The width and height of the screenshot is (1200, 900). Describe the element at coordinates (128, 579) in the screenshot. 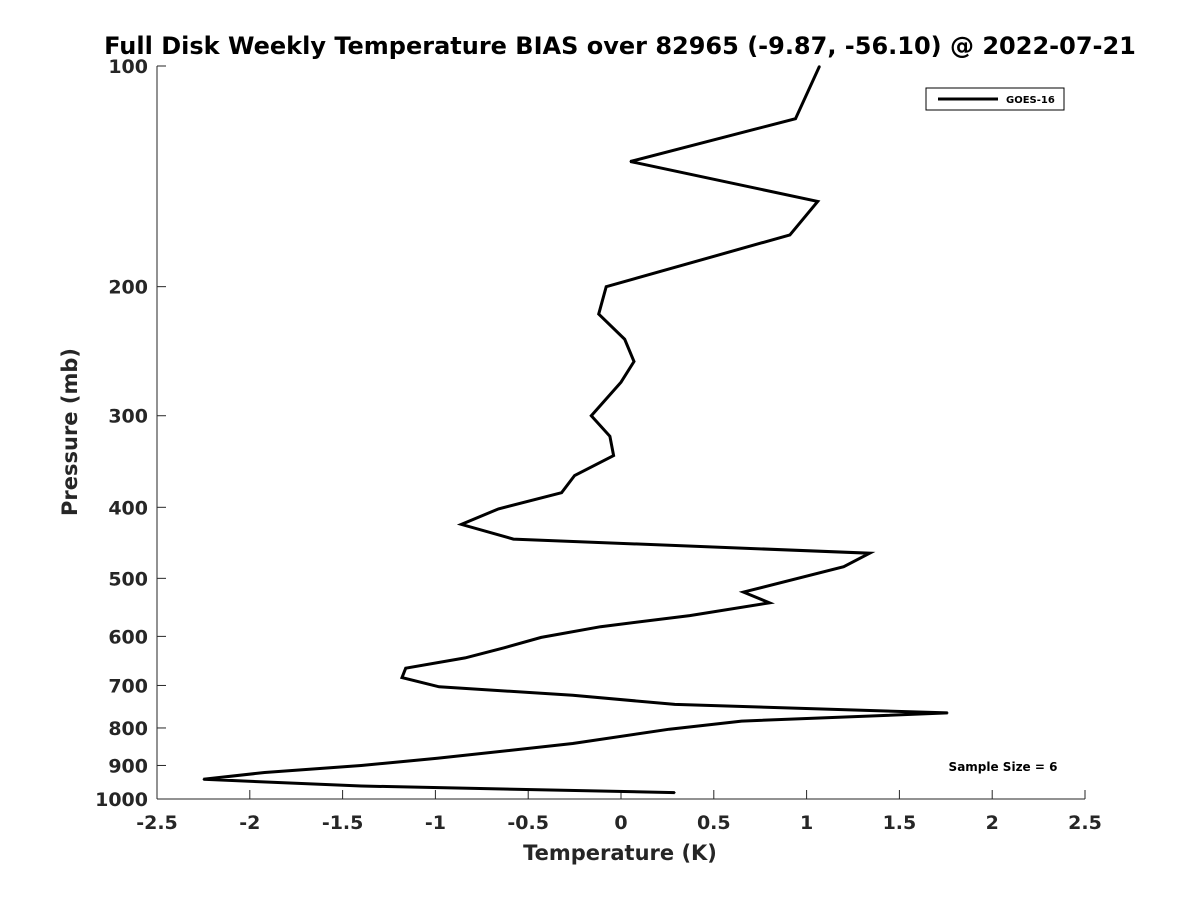

I see `y-tick-label: 500` at that location.